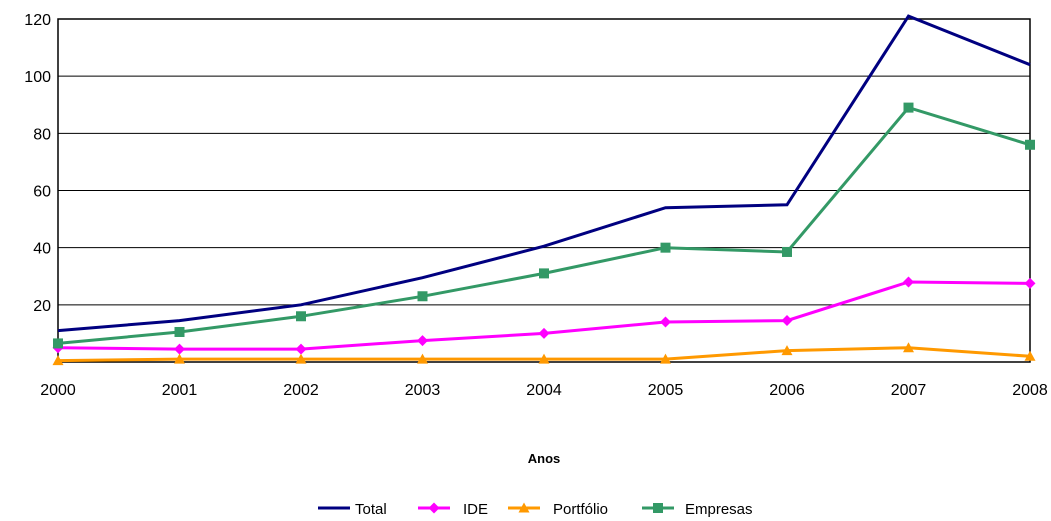  I want to click on x-tick-label: 2000, so click(58, 390).